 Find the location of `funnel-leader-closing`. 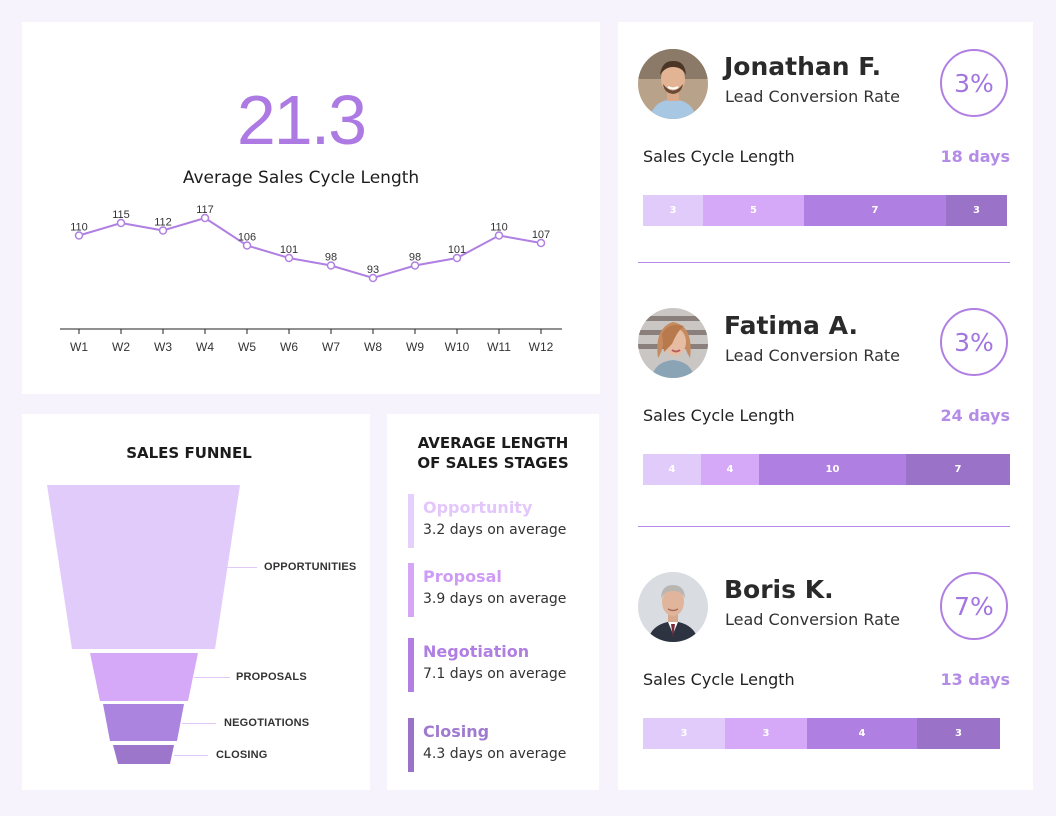

funnel-leader-closing is located at coordinates (191, 755).